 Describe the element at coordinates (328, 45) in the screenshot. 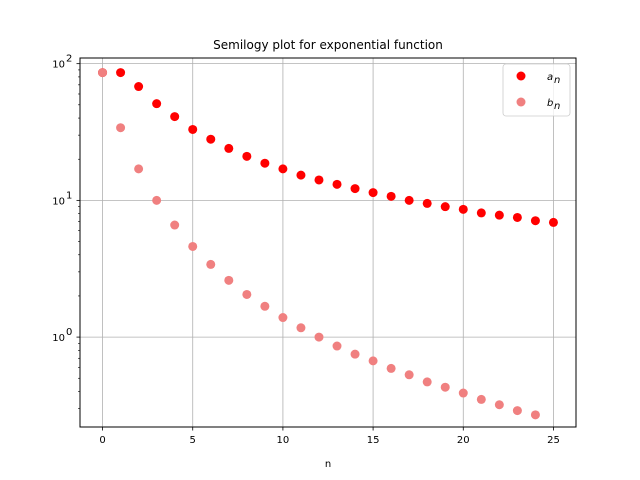

I see `chart-title: Semilogy plot for exponential function` at that location.